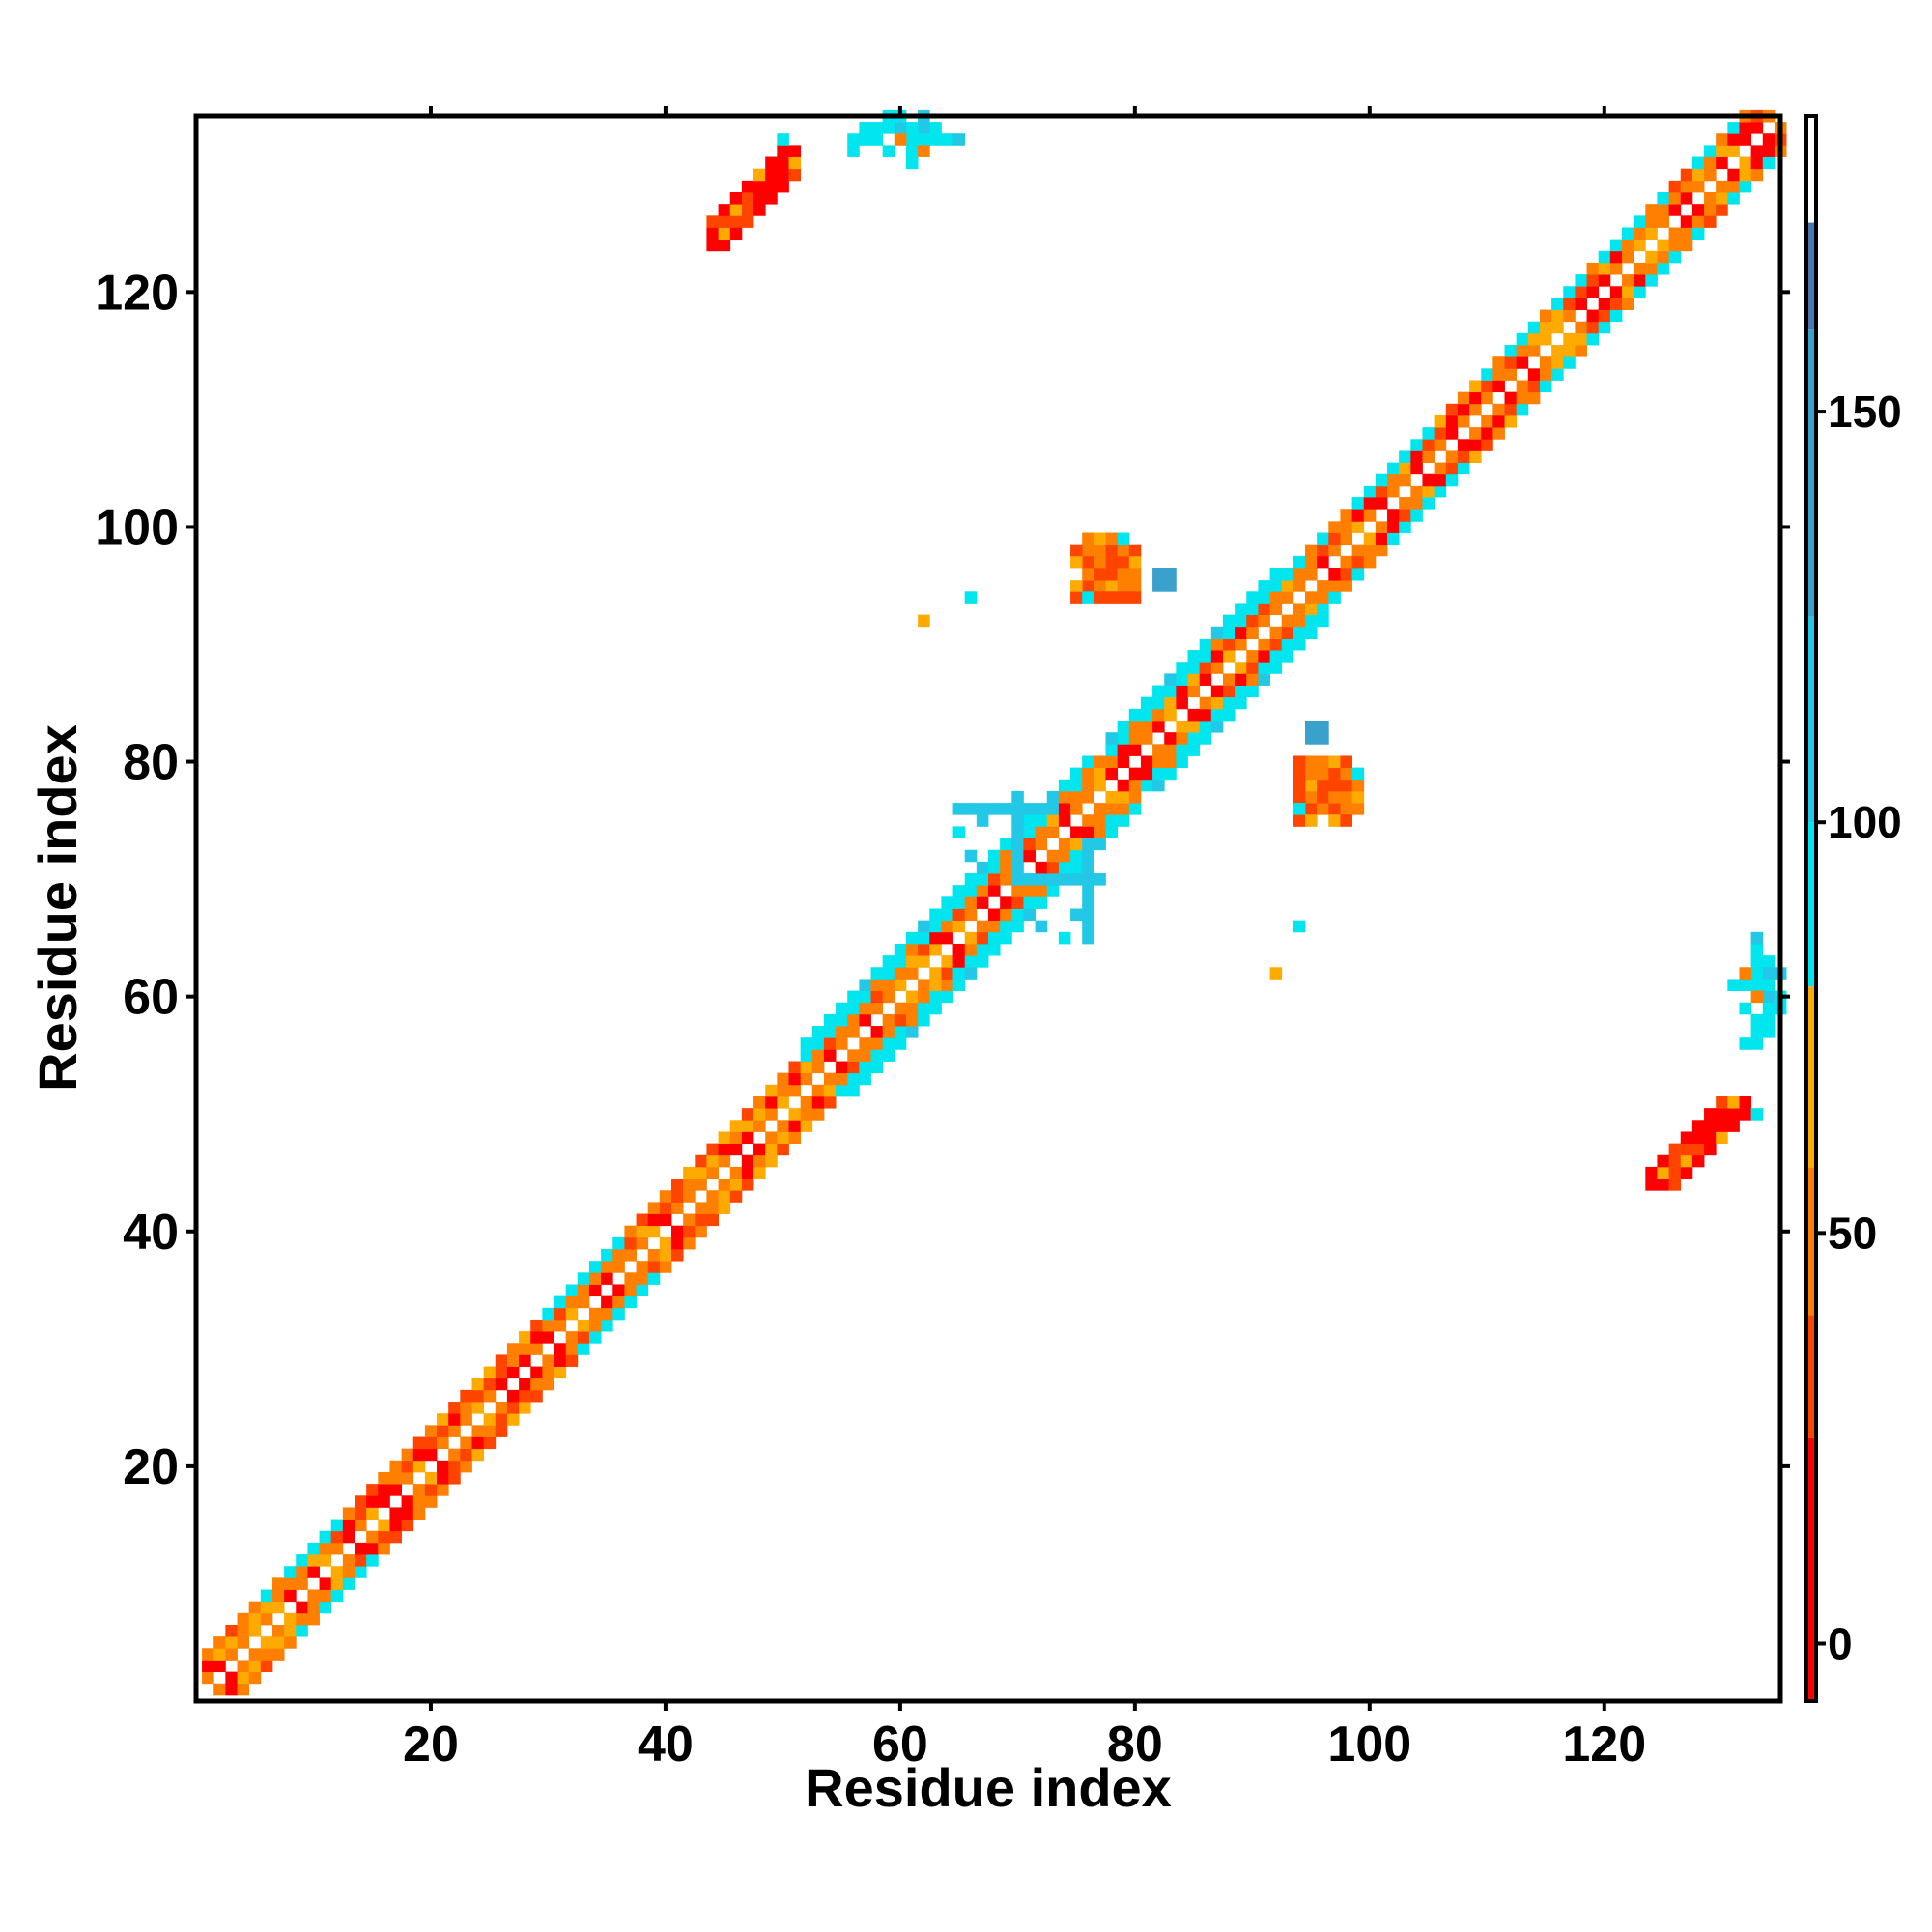 The height and width of the screenshot is (1932, 1932). What do you see at coordinates (1852, 1233) in the screenshot?
I see `colorbar-tick-label: 50` at bounding box center [1852, 1233].